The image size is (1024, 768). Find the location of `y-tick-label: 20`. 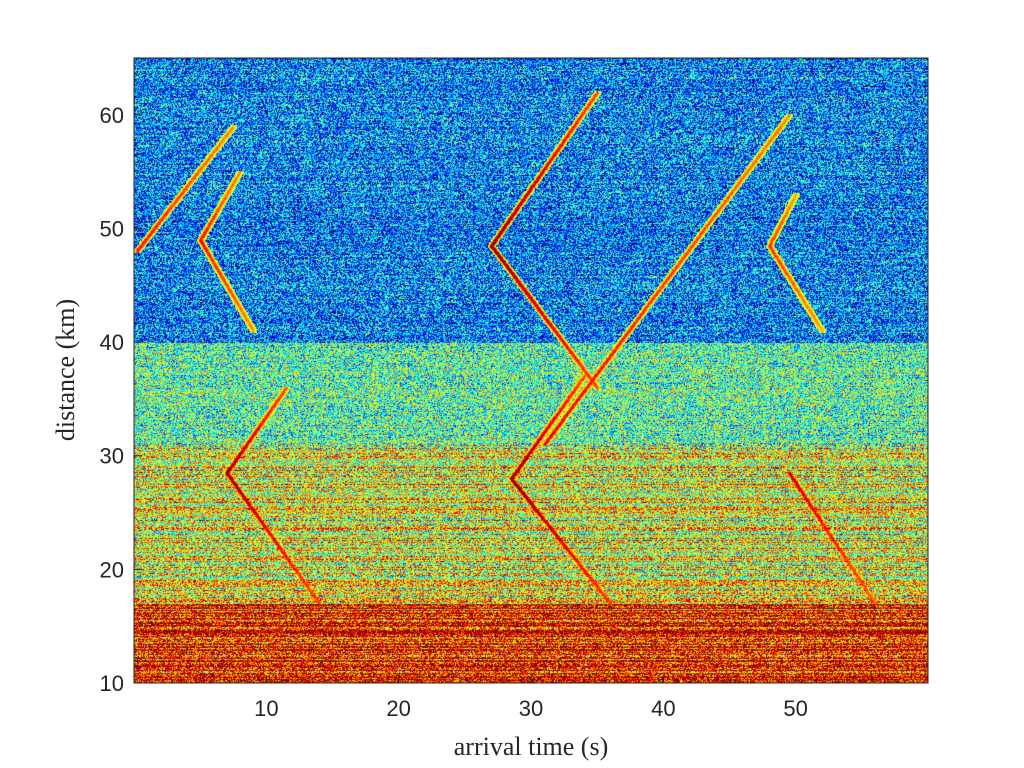

y-tick-label: 20 is located at coordinates (112, 569).